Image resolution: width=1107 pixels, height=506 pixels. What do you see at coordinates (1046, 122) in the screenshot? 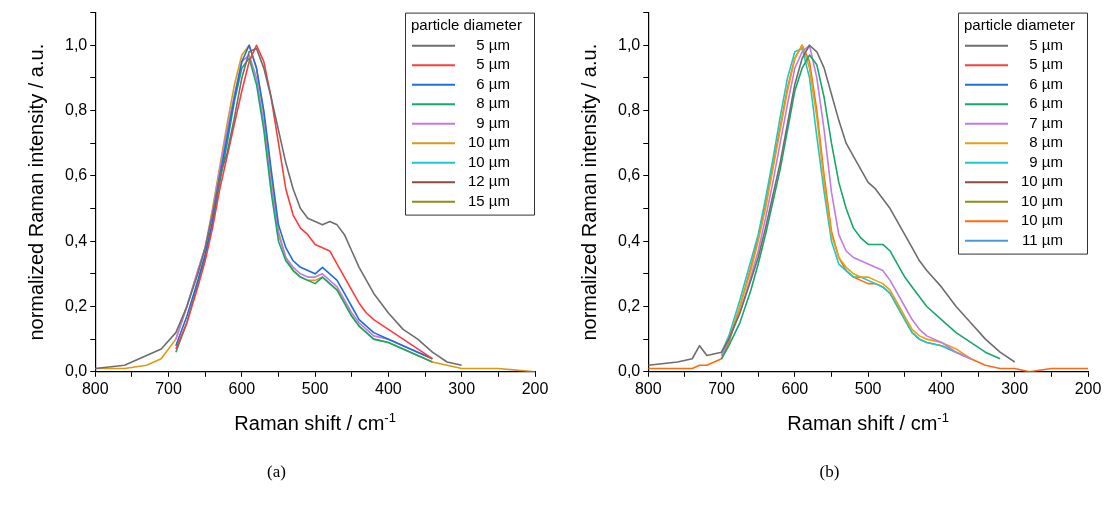
I see `legend-label: 7 µm` at bounding box center [1046, 122].